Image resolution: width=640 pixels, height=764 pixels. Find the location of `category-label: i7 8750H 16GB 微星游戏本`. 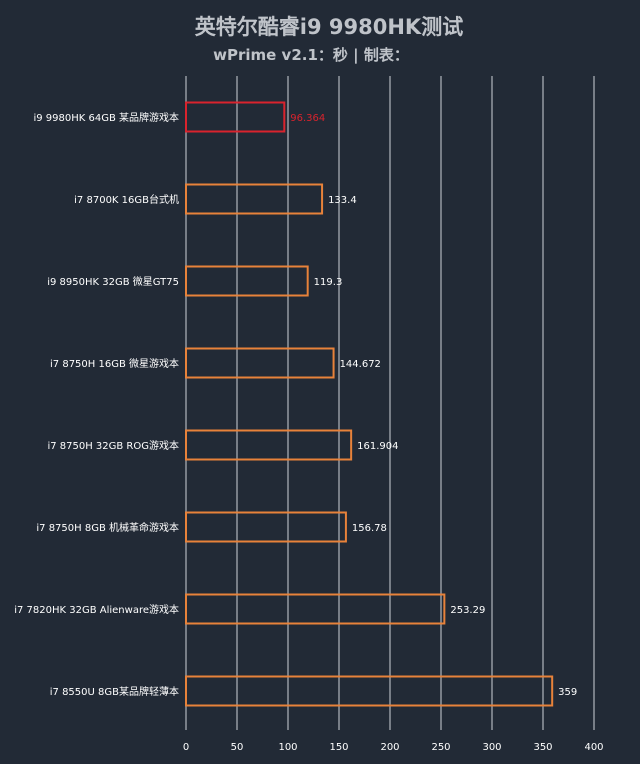

category-label: i7 8750H 16GB 微星游戏本 is located at coordinates (114, 363).